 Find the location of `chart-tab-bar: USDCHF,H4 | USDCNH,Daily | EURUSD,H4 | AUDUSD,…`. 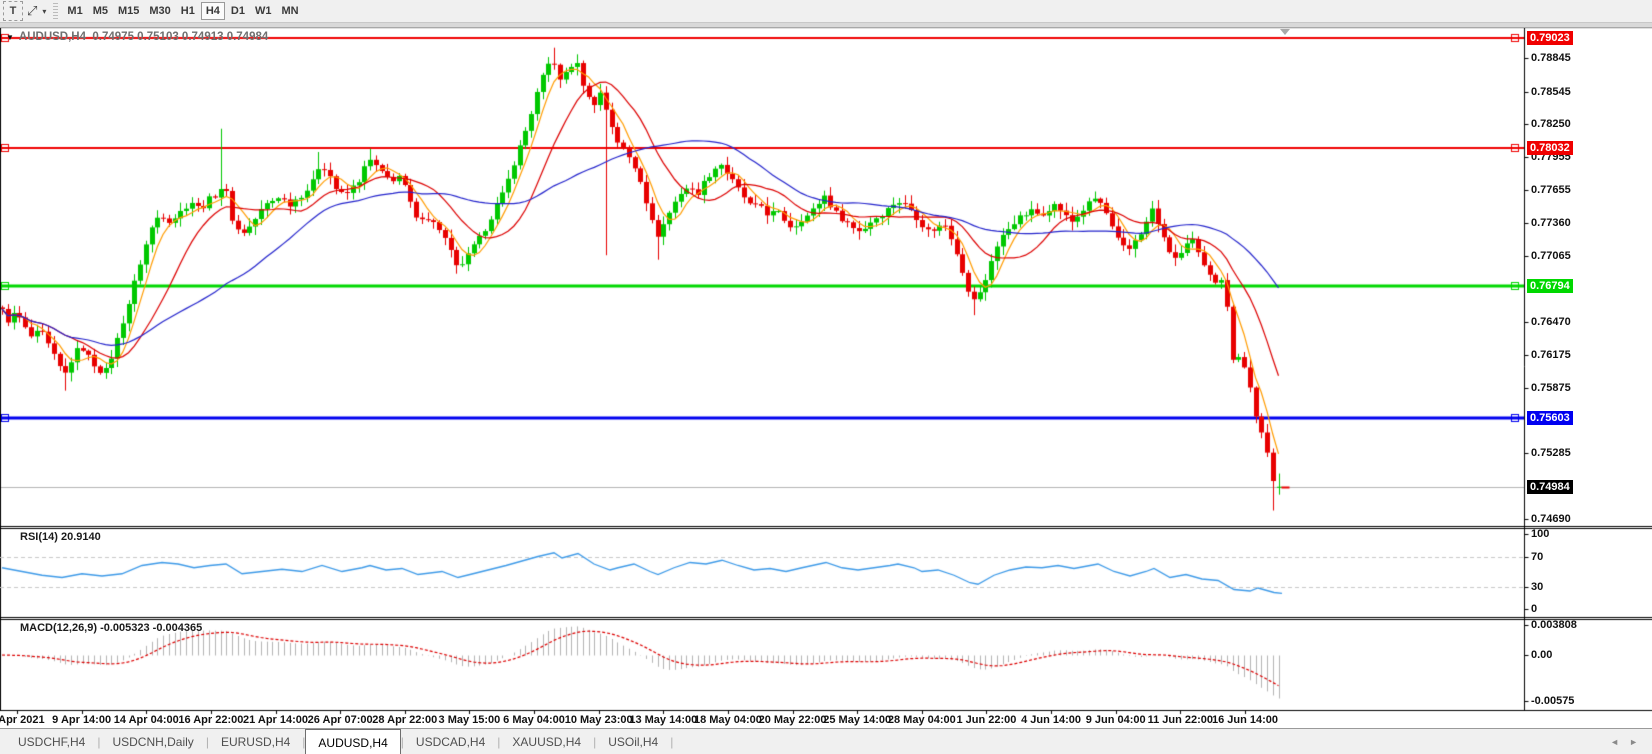

chart-tab-bar: USDCHF,H4 | USDCNH,Daily | EURUSD,H4 | AUDUSD,… is located at coordinates (826, 741).